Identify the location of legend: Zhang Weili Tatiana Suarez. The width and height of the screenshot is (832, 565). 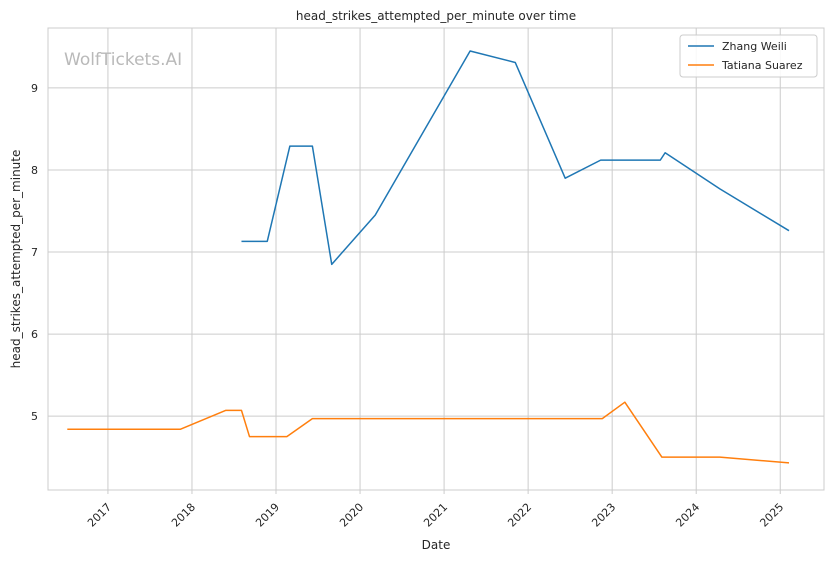
(748, 56).